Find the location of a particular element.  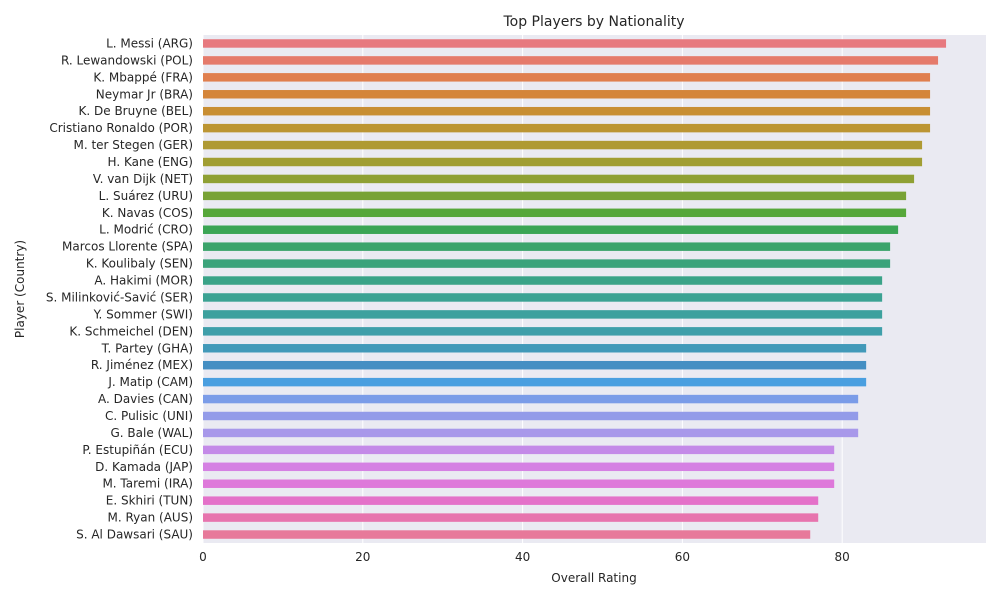

y-tick-label-14: A. Hakimi (MOR) is located at coordinates (143, 281).